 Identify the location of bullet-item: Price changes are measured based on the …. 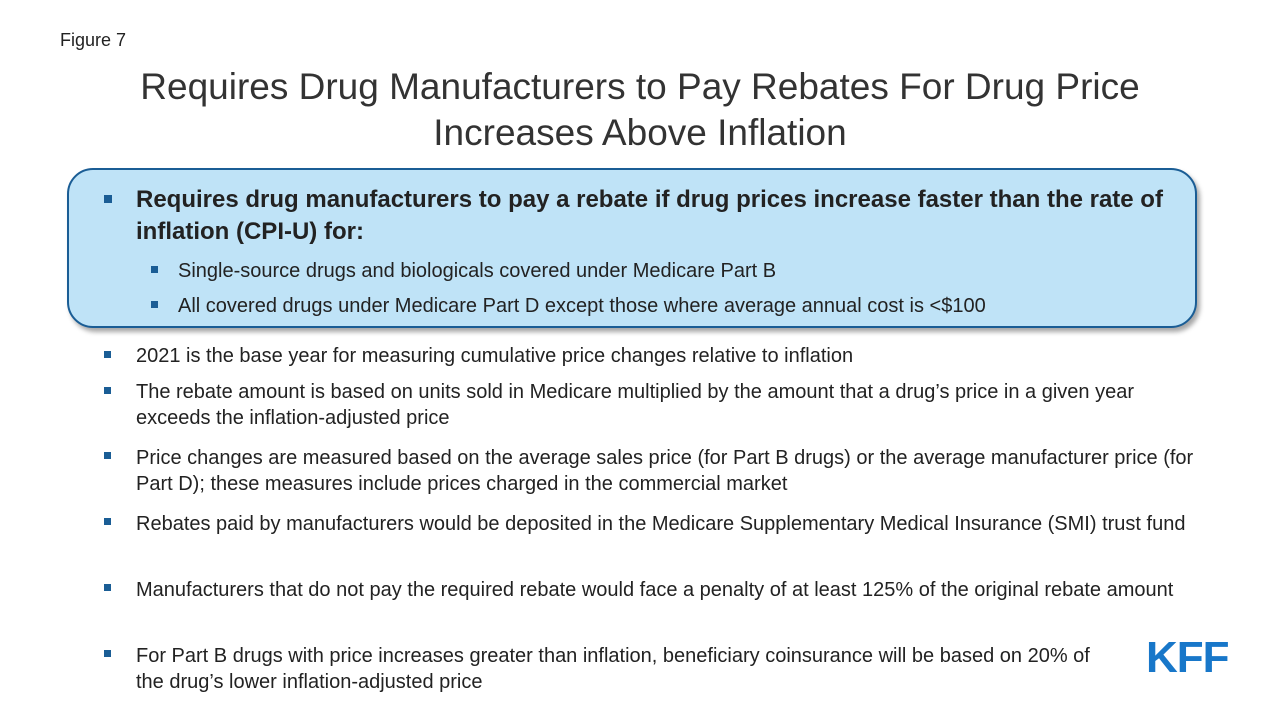
(665, 471).